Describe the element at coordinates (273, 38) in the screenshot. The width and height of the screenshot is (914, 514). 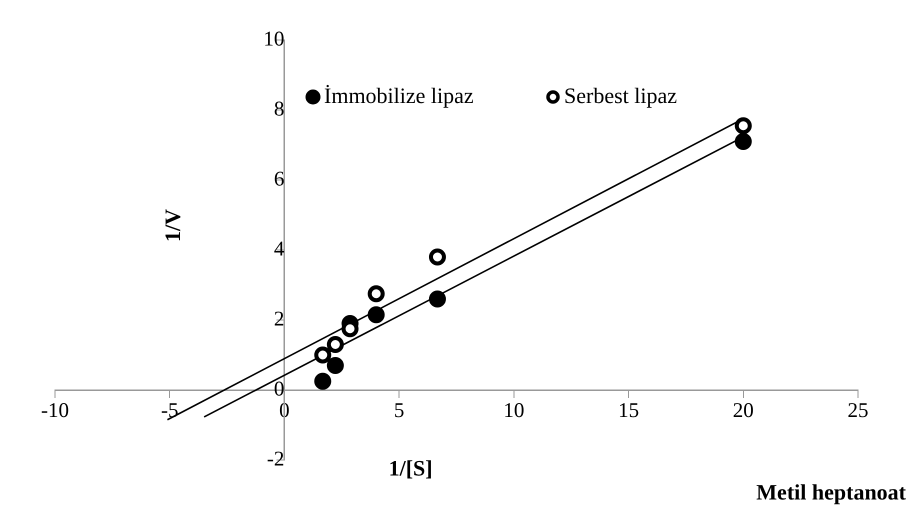
I see `y-tick-label: 10` at that location.